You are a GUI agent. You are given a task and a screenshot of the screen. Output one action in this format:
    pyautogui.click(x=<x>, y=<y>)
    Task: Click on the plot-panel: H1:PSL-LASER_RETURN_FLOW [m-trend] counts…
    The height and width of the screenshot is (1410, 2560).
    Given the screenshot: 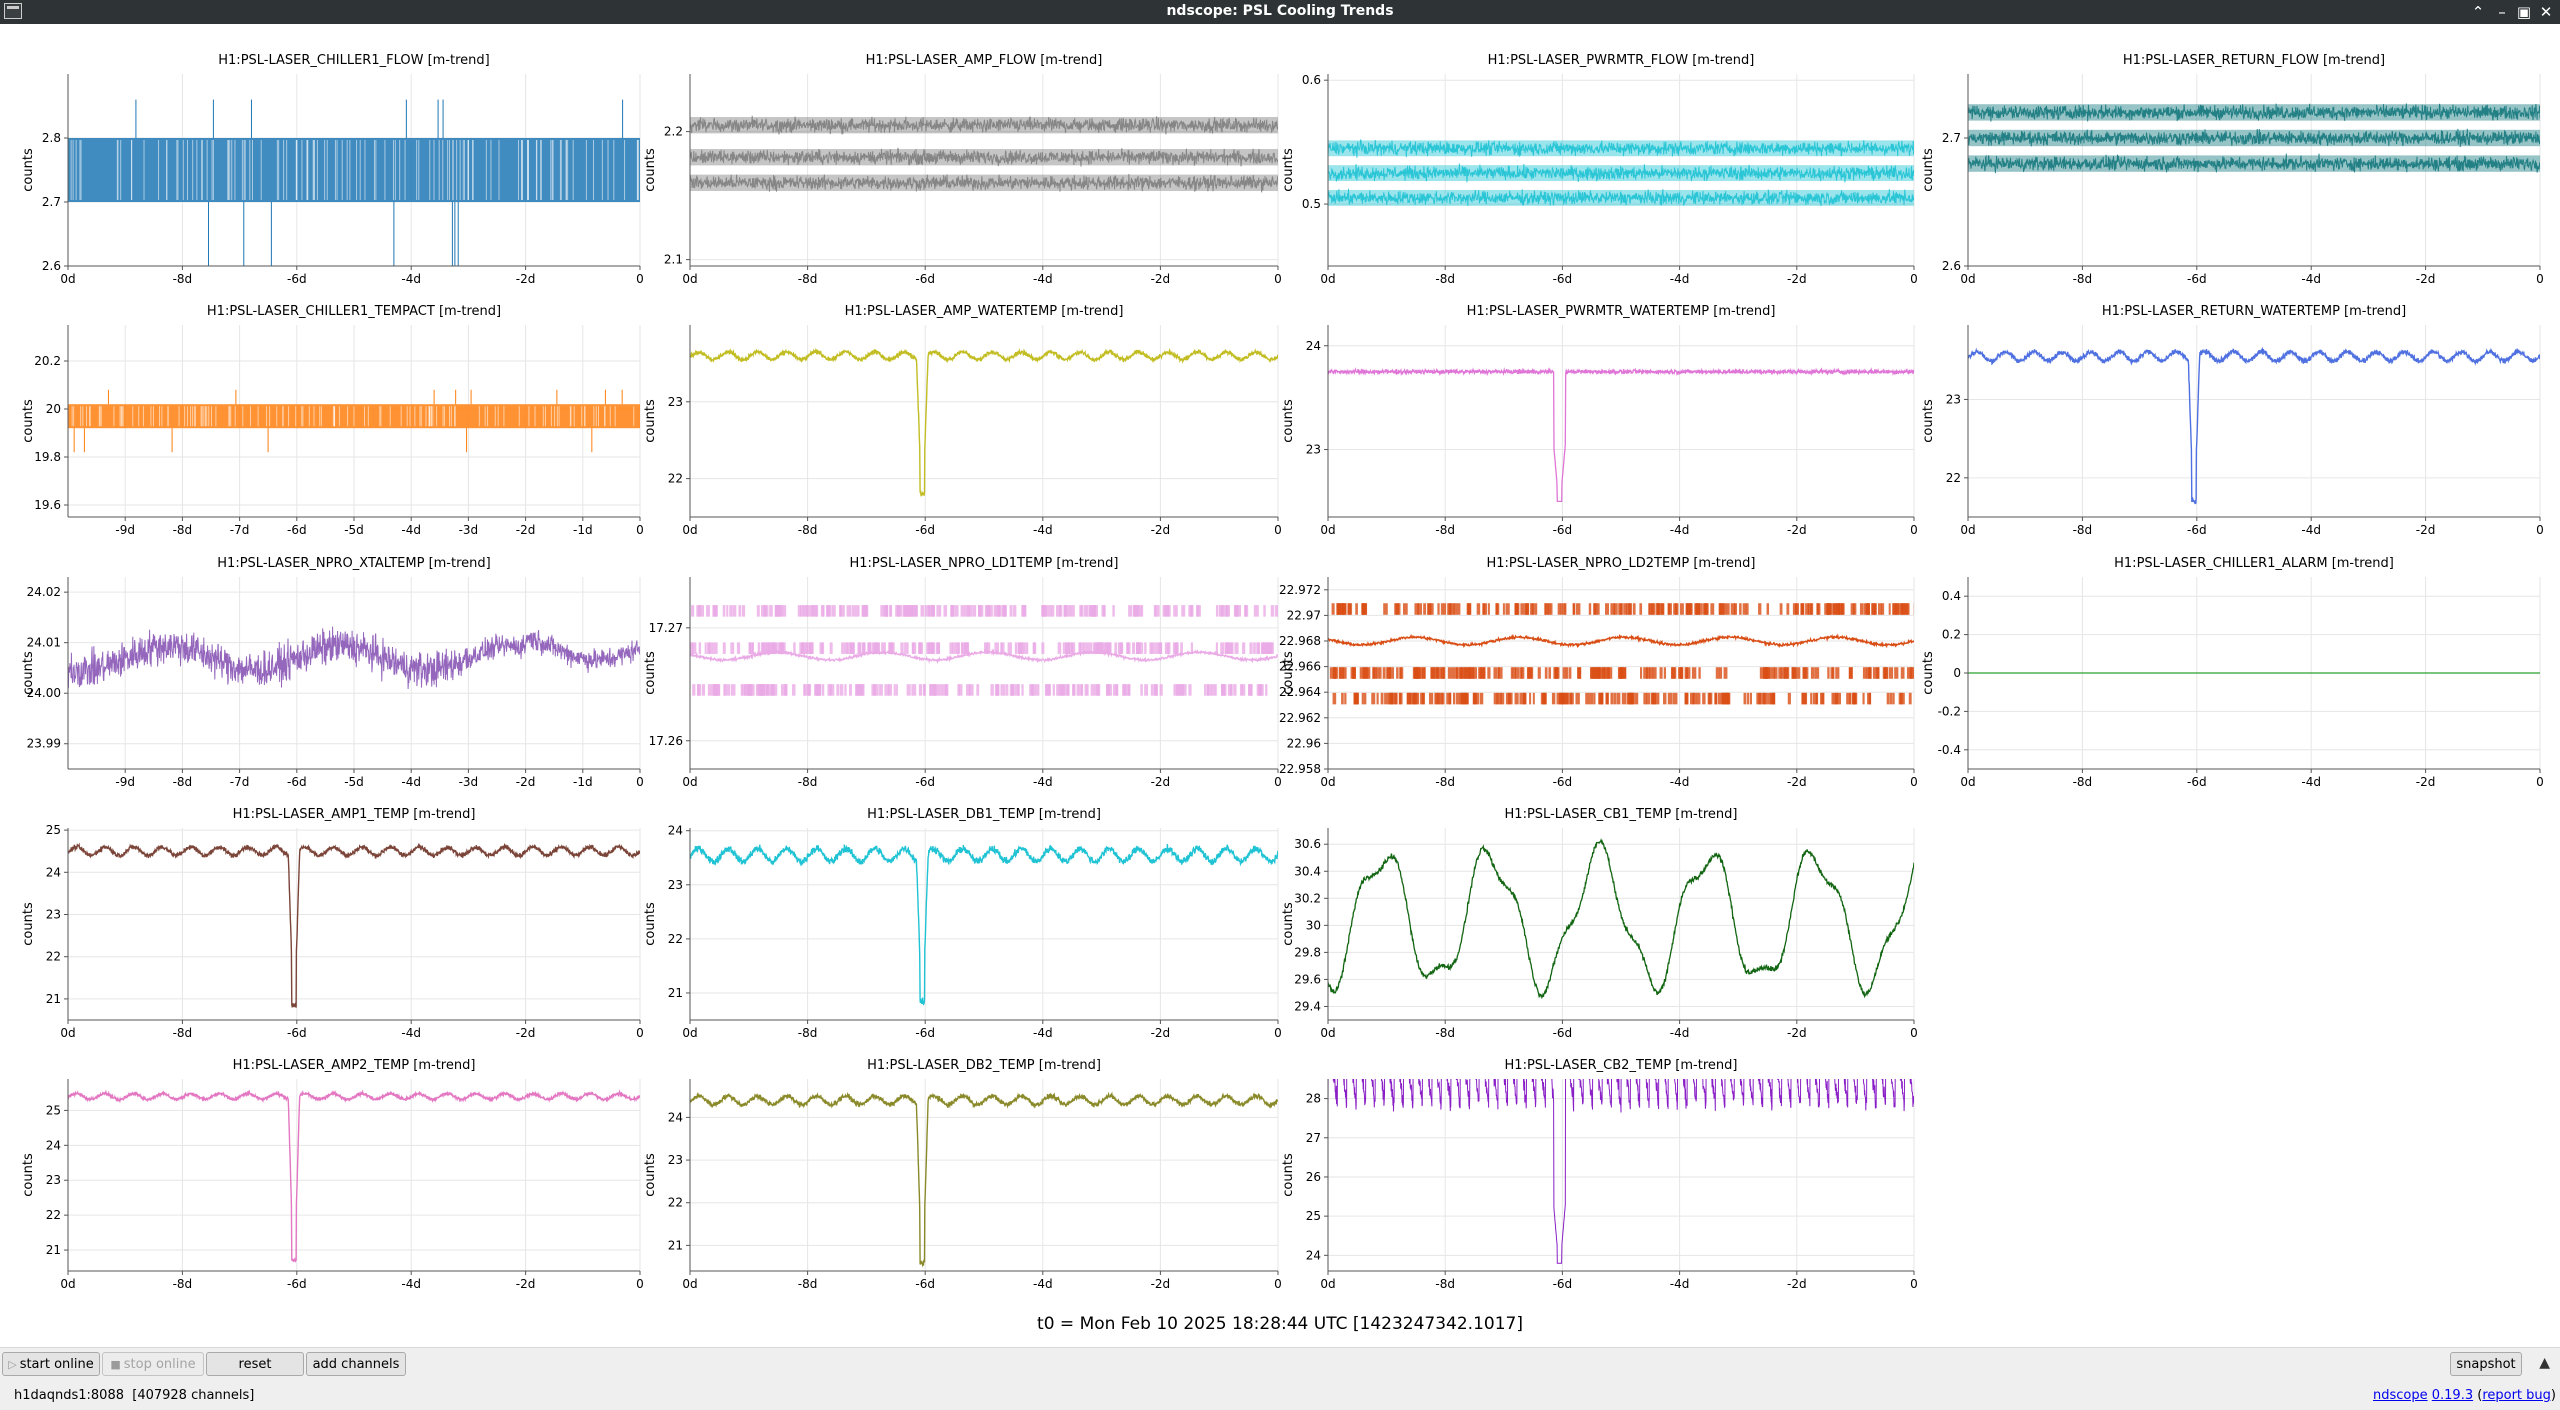 What is the action you would take?
    pyautogui.click(x=2232, y=169)
    